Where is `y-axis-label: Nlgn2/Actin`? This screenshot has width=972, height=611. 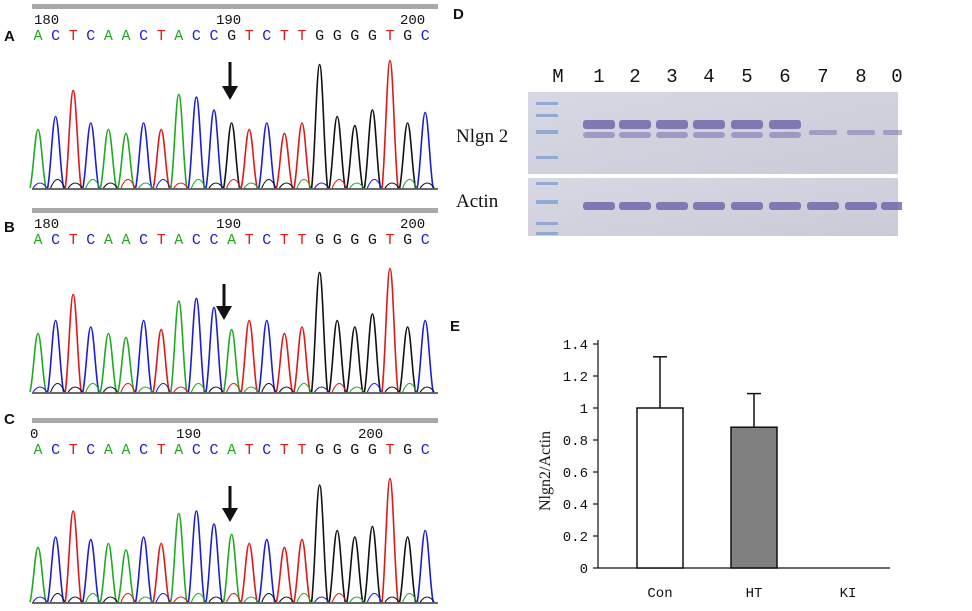 y-axis-label: Nlgn2/Actin is located at coordinates (545, 471).